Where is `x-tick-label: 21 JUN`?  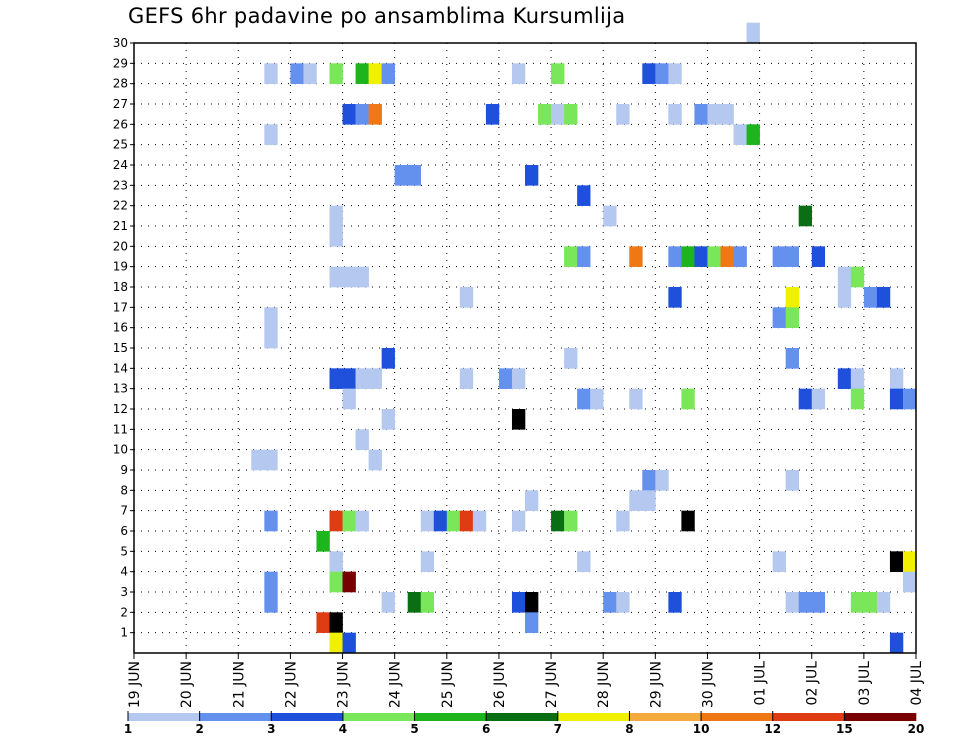
x-tick-label: 21 JUN is located at coordinates (239, 684).